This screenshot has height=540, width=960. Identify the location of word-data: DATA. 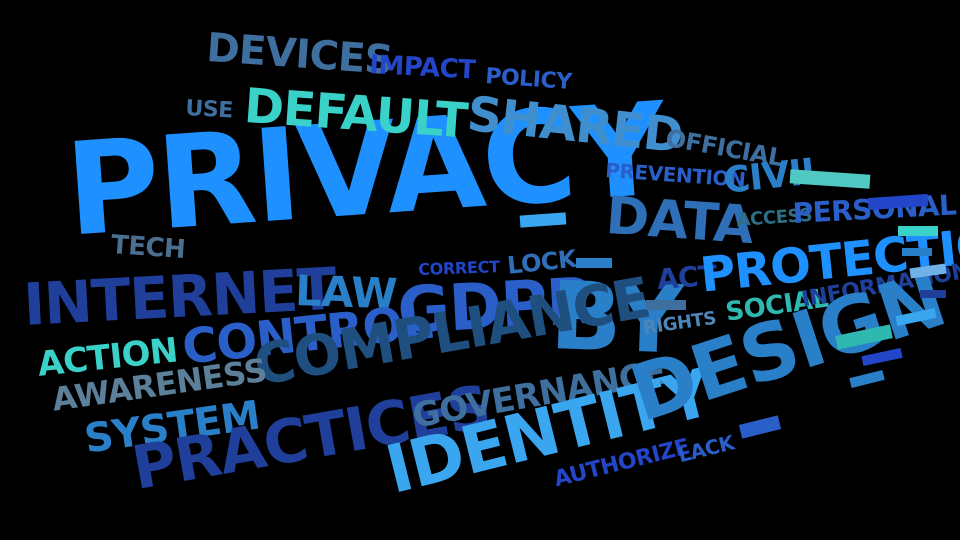
(679, 221).